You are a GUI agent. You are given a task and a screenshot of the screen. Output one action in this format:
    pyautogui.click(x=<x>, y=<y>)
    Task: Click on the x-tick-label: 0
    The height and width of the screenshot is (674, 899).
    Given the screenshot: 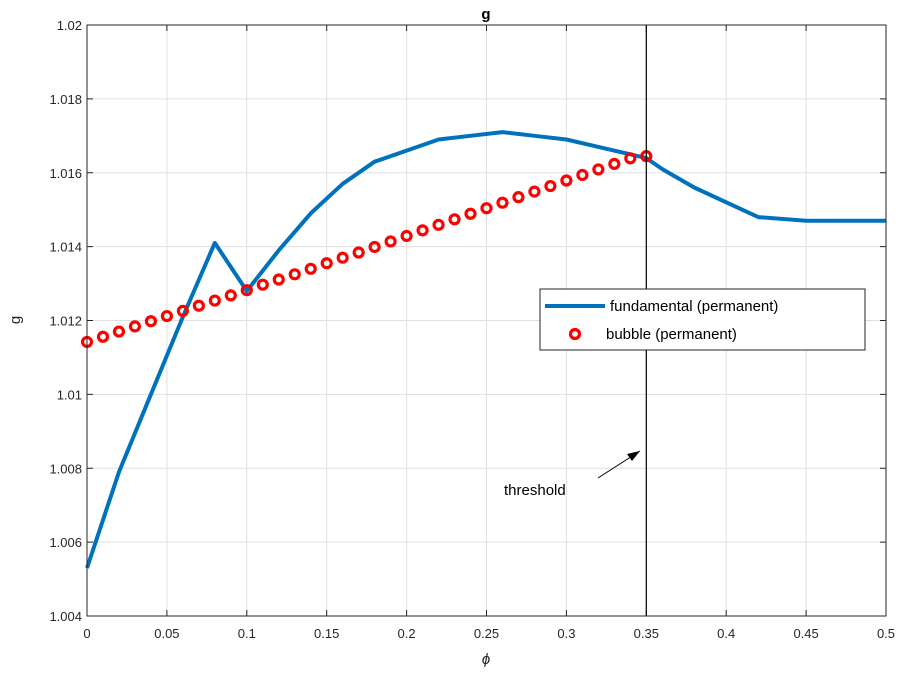 What is the action you would take?
    pyautogui.click(x=86, y=633)
    